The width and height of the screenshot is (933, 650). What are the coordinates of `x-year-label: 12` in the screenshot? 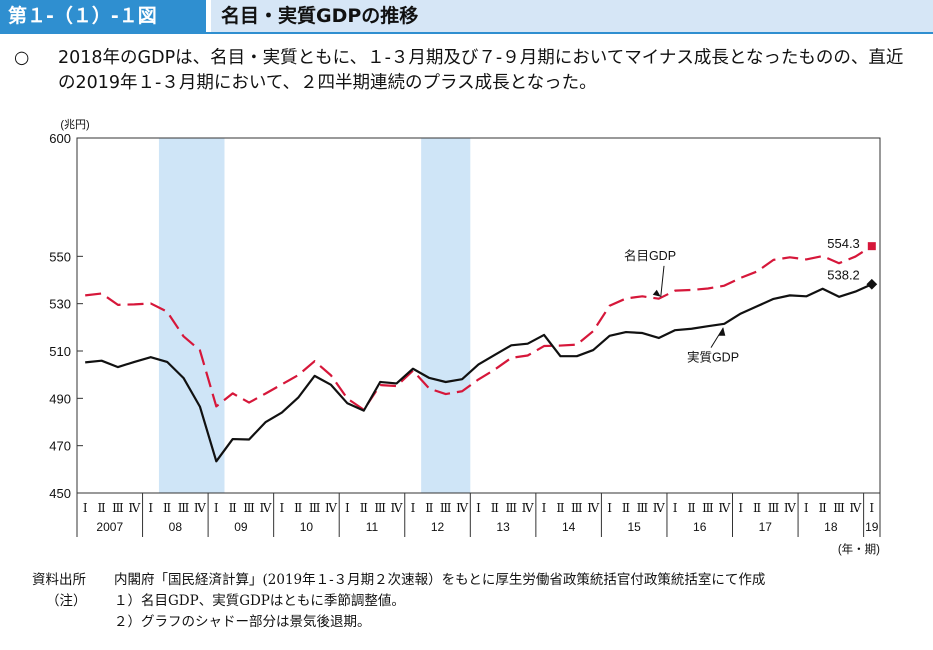 It's located at (438, 527).